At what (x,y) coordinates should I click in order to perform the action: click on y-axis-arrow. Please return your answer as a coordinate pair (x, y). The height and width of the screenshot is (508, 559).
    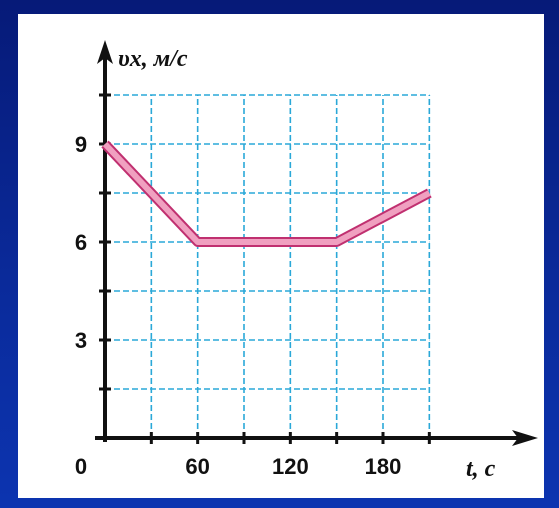
    Looking at the image, I should click on (105, 52).